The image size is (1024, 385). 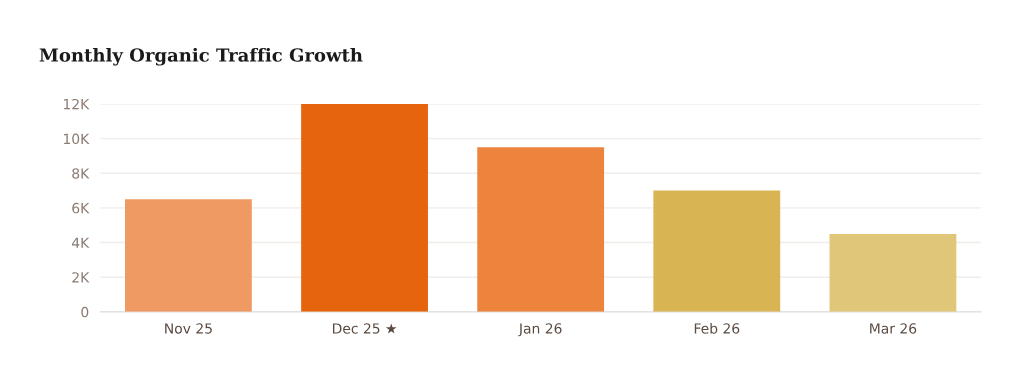 What do you see at coordinates (85, 312) in the screenshot?
I see `y-tick-label: 0` at bounding box center [85, 312].